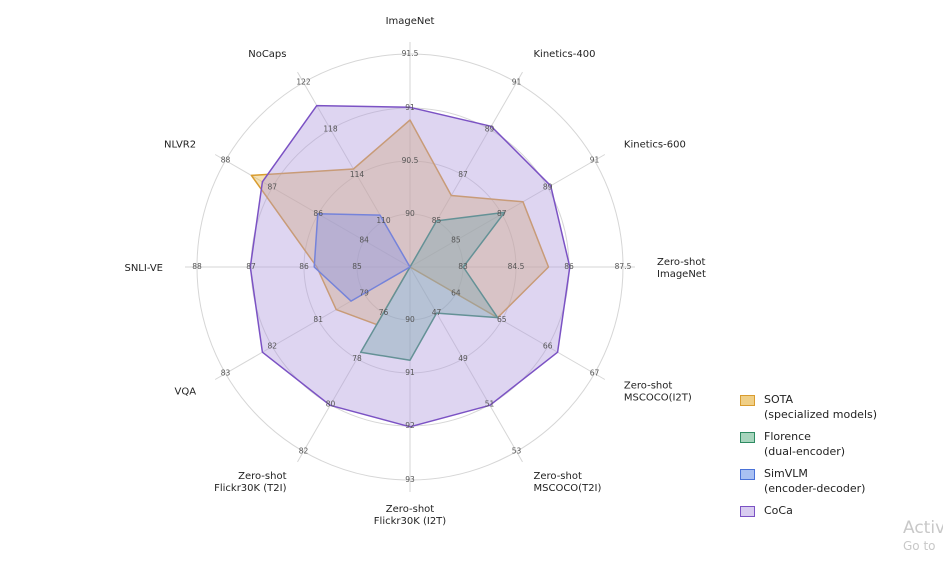 This screenshot has height=564, width=943. Describe the element at coordinates (568, 482) in the screenshot. I see `axis-label-zero-shot-mscoco-t2i: Zero-shot MSCOCO(T2I)` at that location.